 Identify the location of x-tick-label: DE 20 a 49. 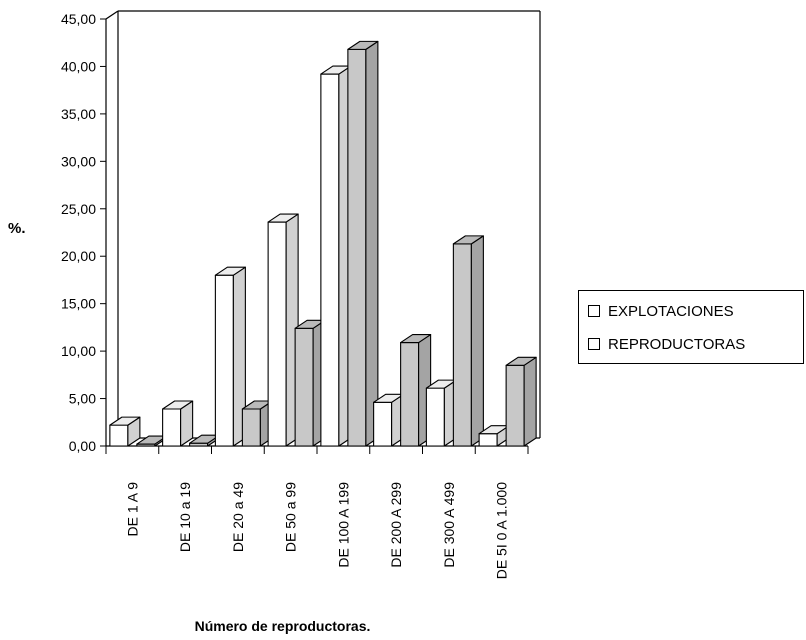
(238, 517).